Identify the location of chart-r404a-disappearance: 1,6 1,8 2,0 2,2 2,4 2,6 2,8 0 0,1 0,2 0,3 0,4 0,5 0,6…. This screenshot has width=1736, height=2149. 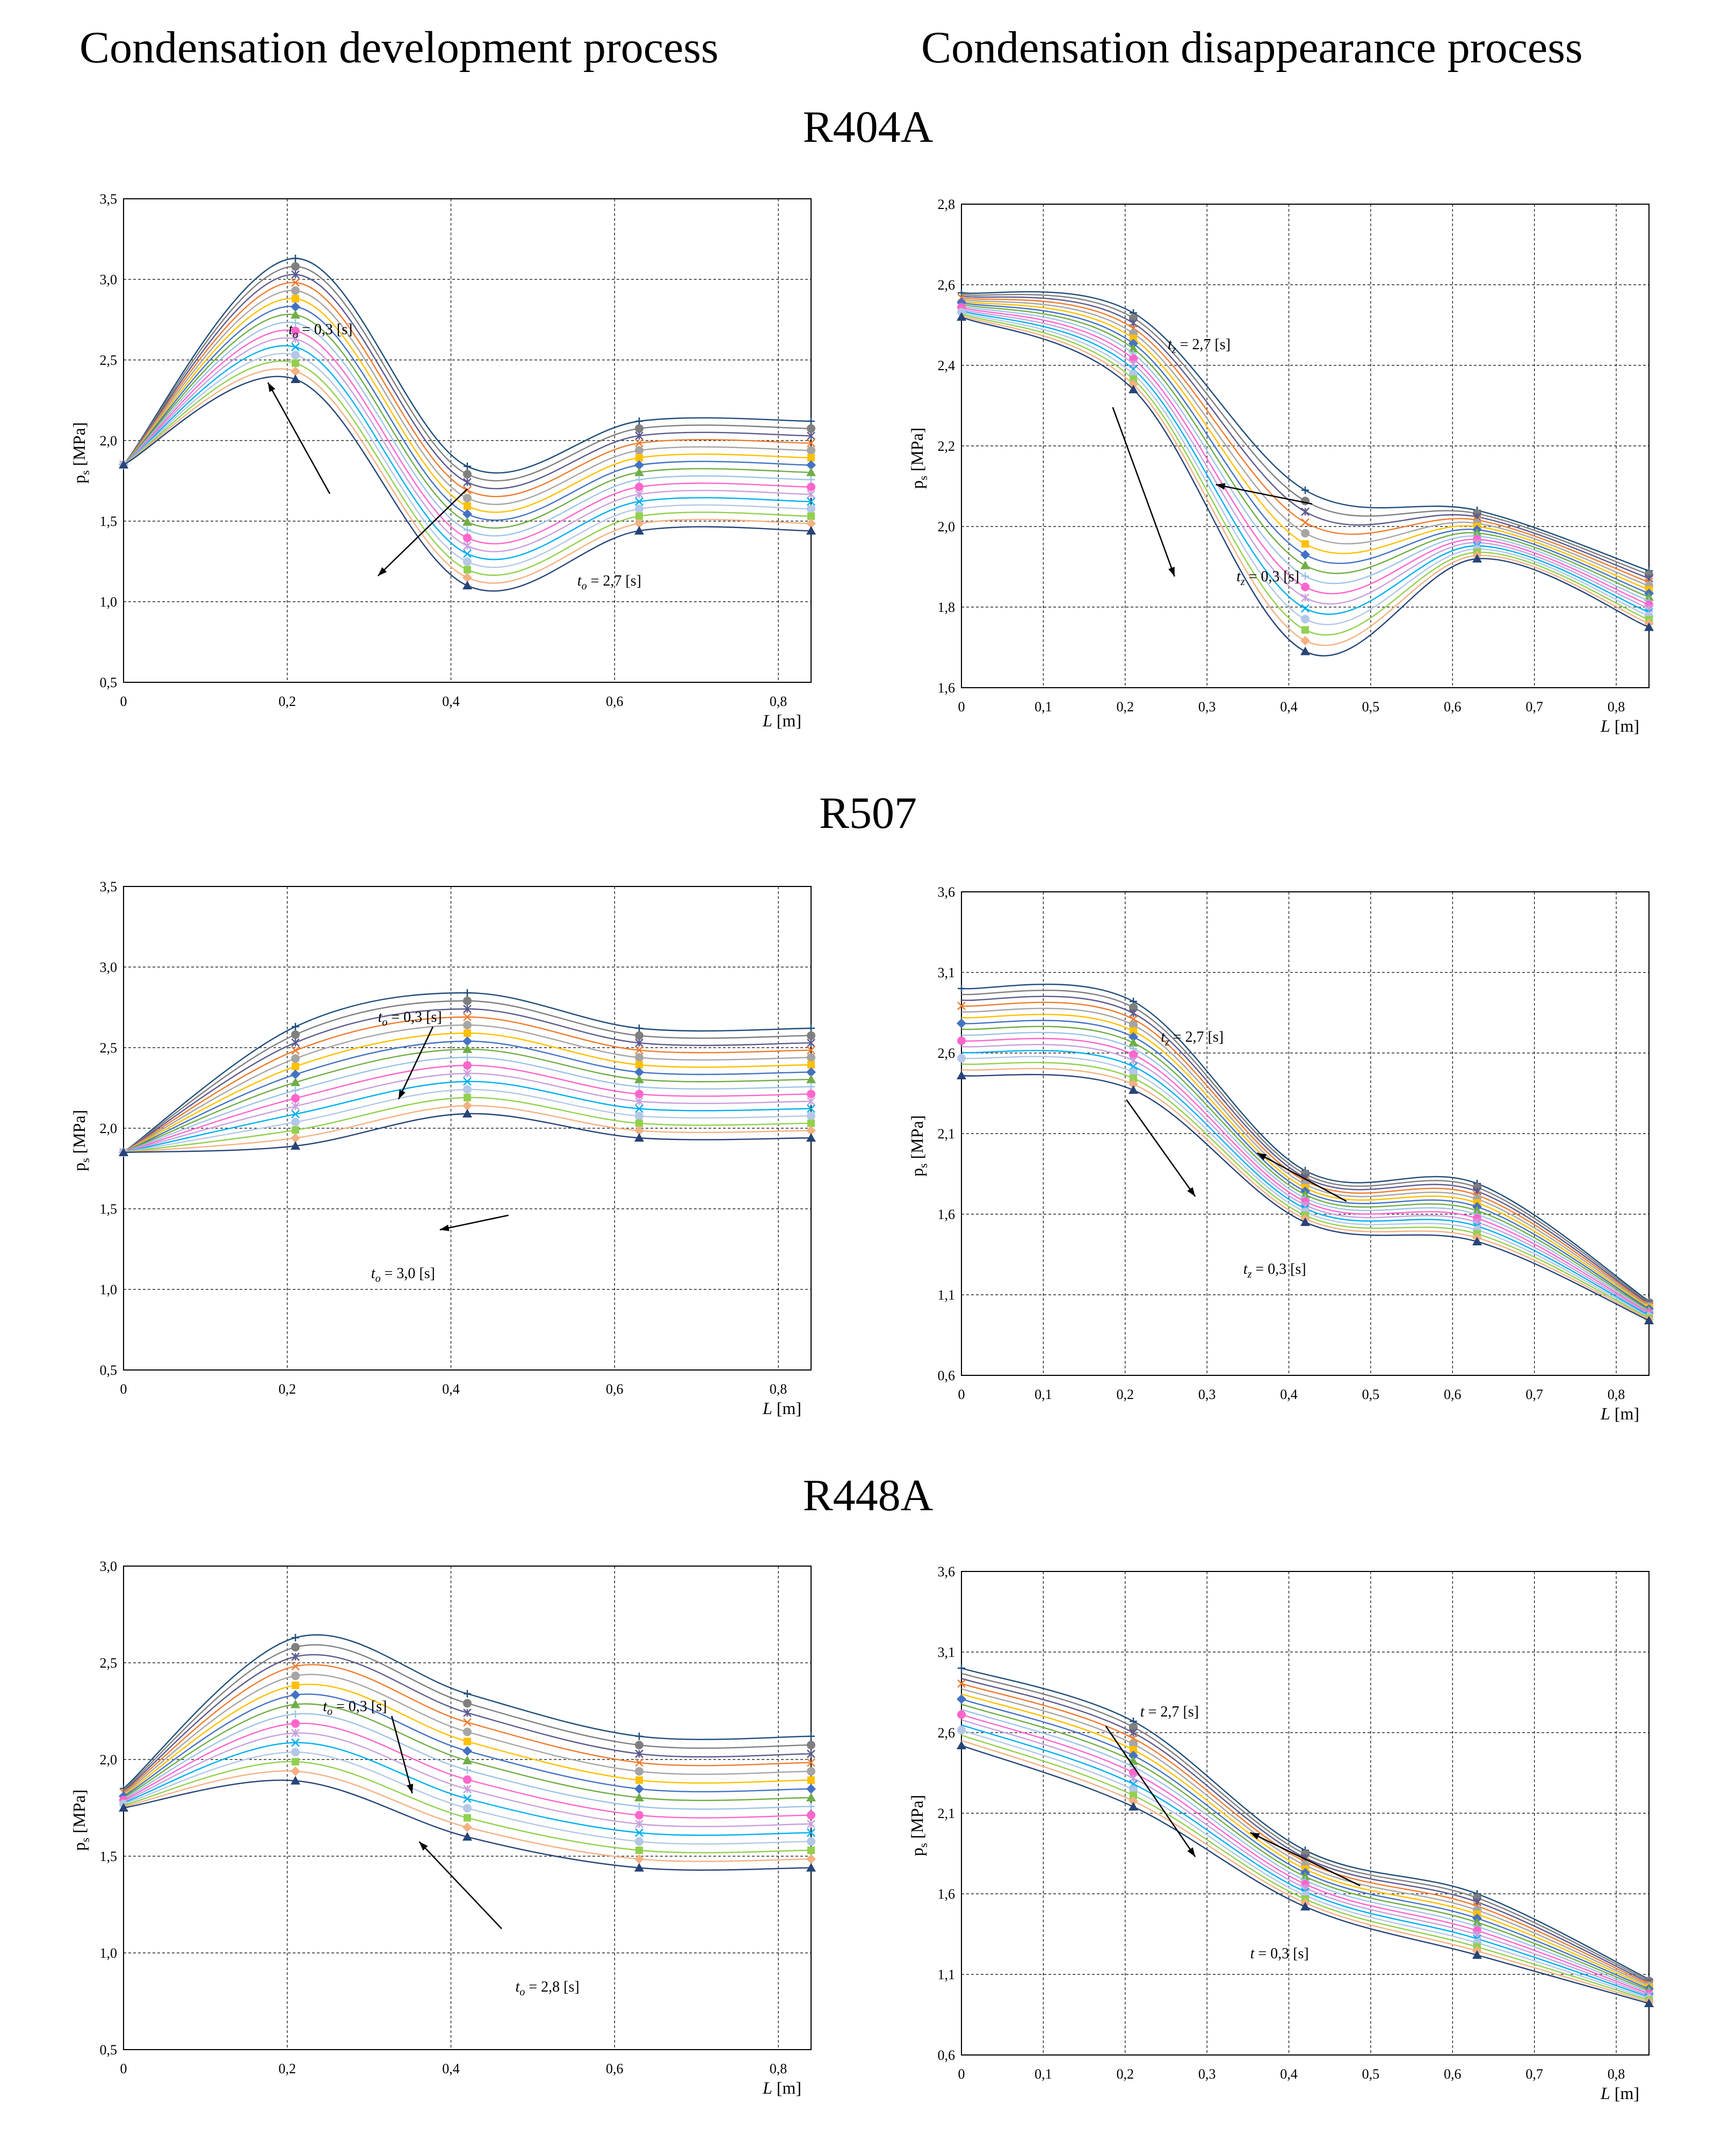
(1281, 478).